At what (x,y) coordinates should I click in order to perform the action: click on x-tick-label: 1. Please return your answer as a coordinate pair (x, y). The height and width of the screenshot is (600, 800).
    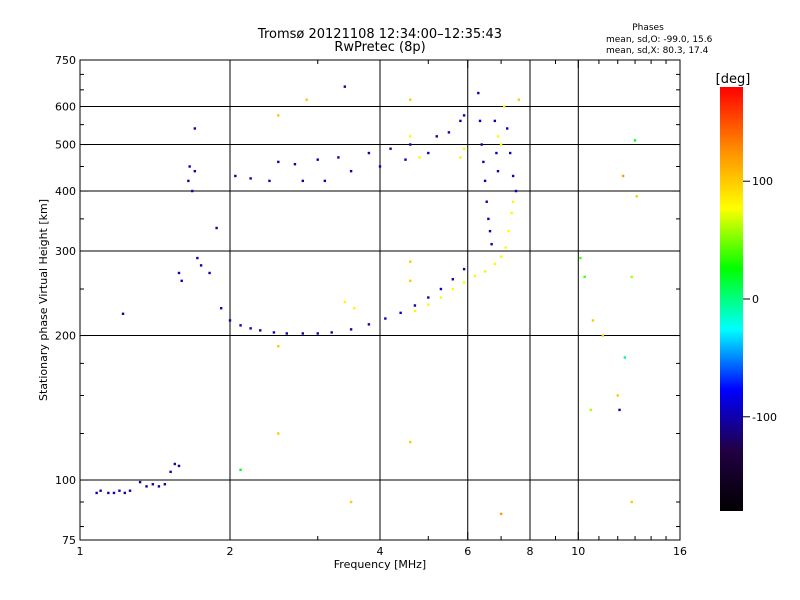
    Looking at the image, I should click on (80, 551).